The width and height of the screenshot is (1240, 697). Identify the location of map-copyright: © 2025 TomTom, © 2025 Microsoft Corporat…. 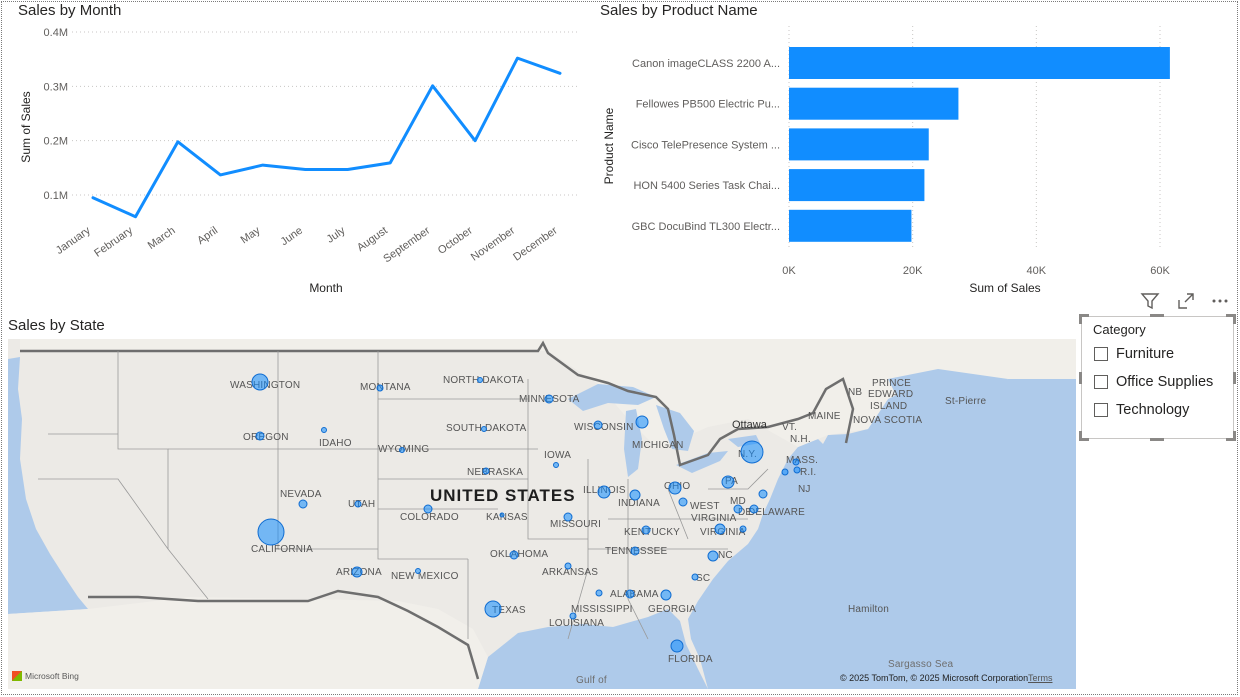
(934, 678).